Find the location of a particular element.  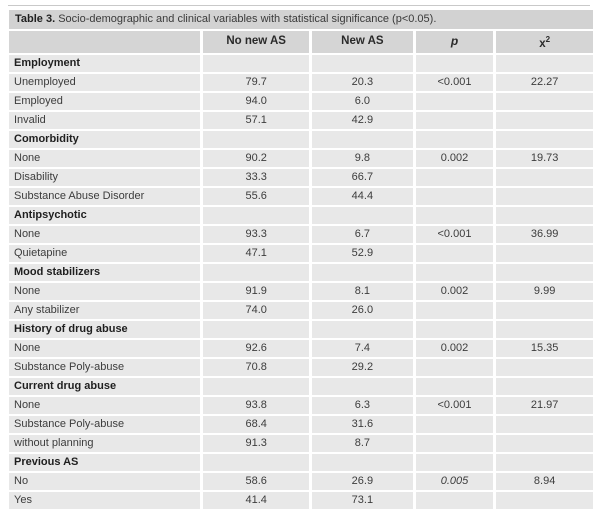

column-header-p: p is located at coordinates (454, 42).